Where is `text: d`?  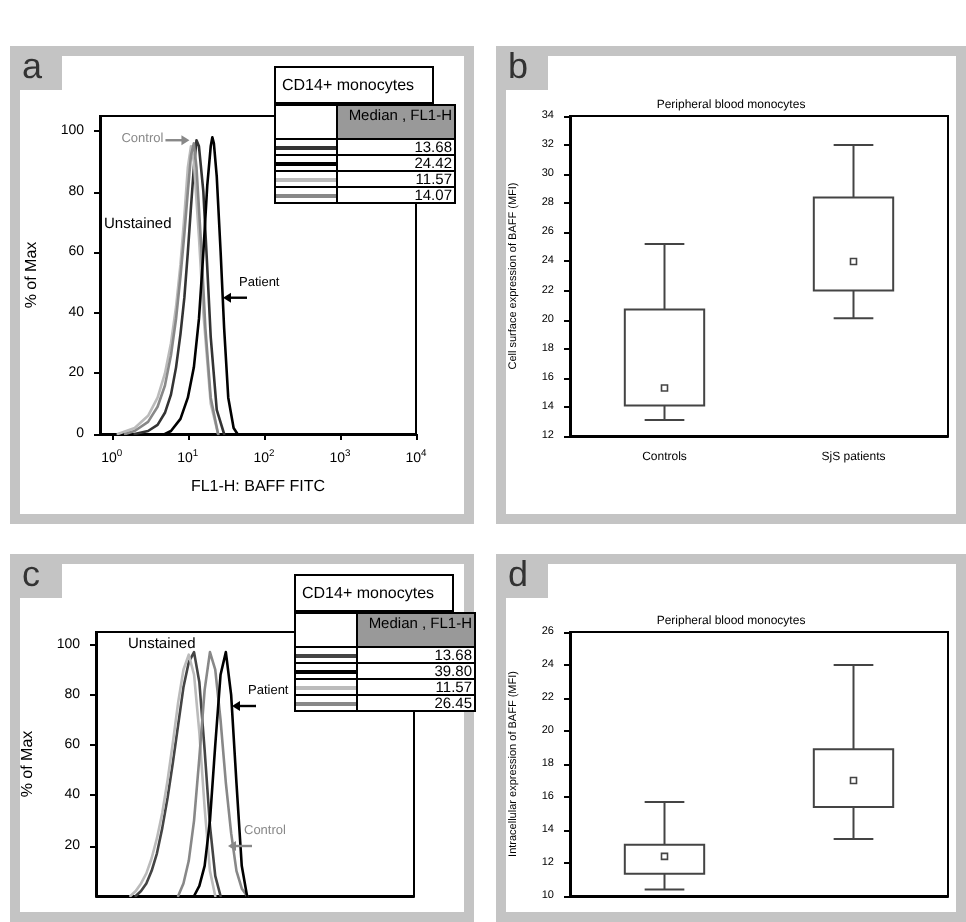 text: d is located at coordinates (522, 576).